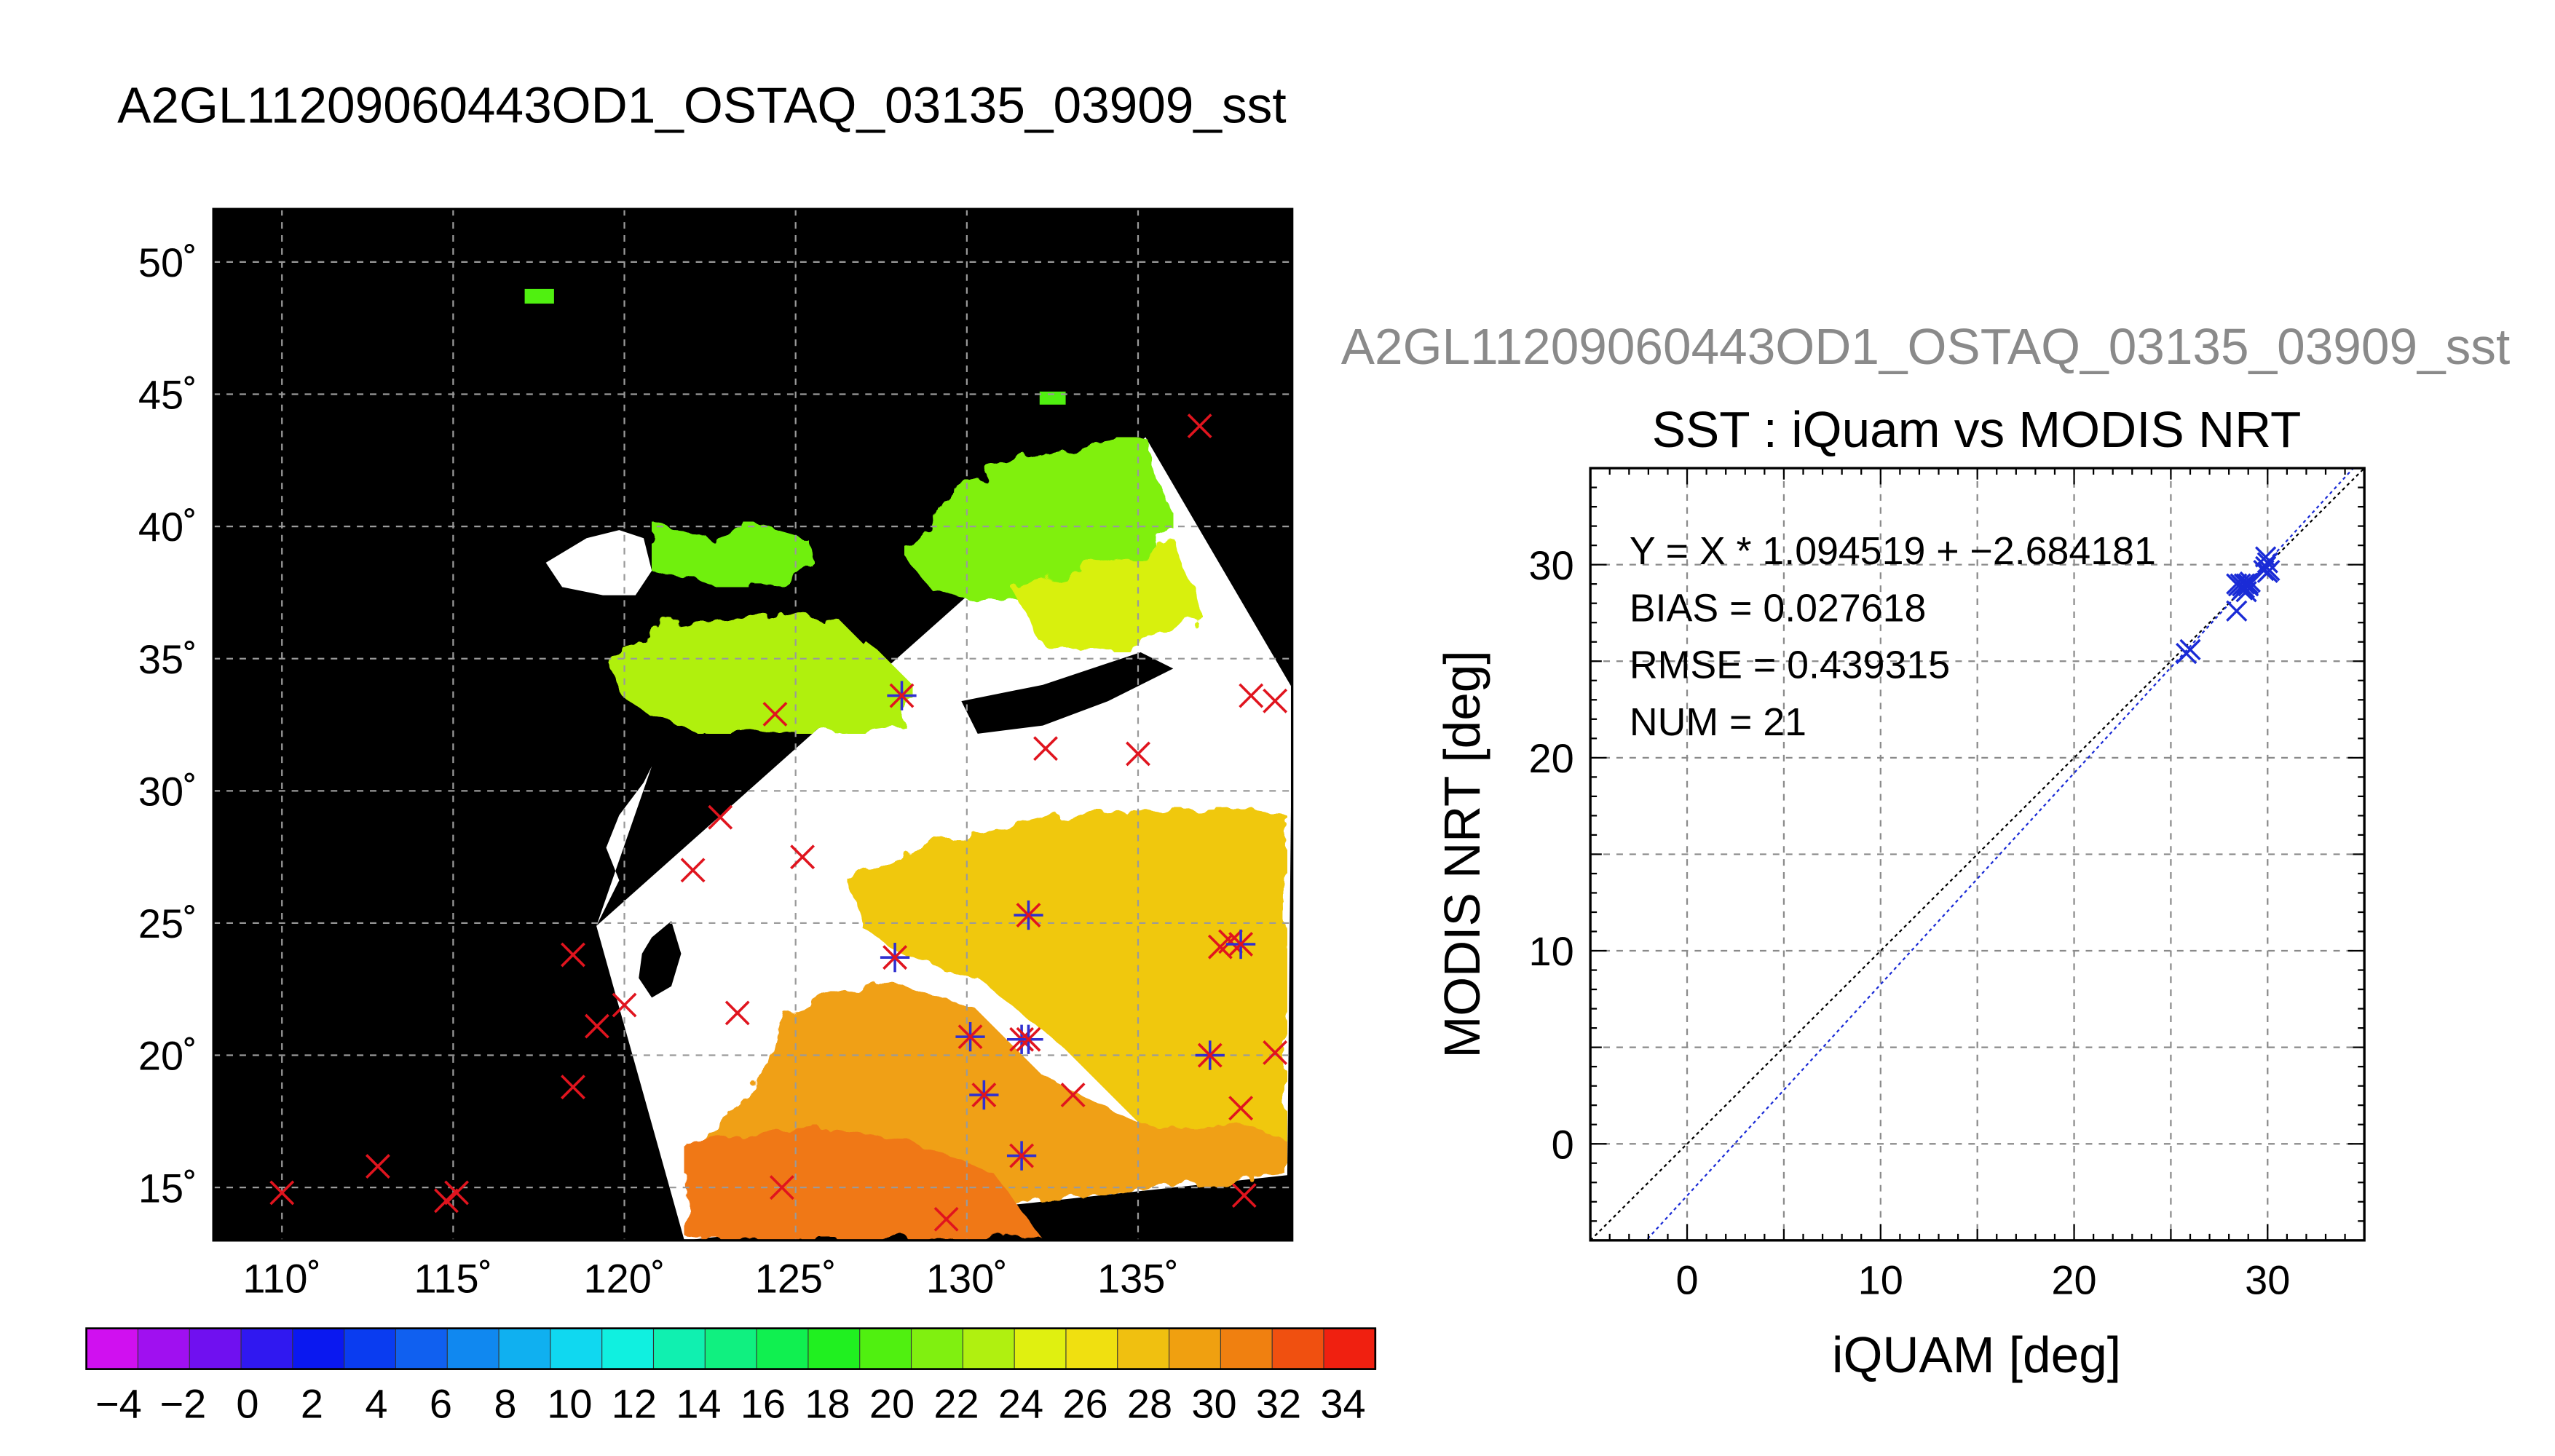  What do you see at coordinates (1551, 855) in the screenshot?
I see `scatter-y-tick-labels: 0 10 20 30` at bounding box center [1551, 855].